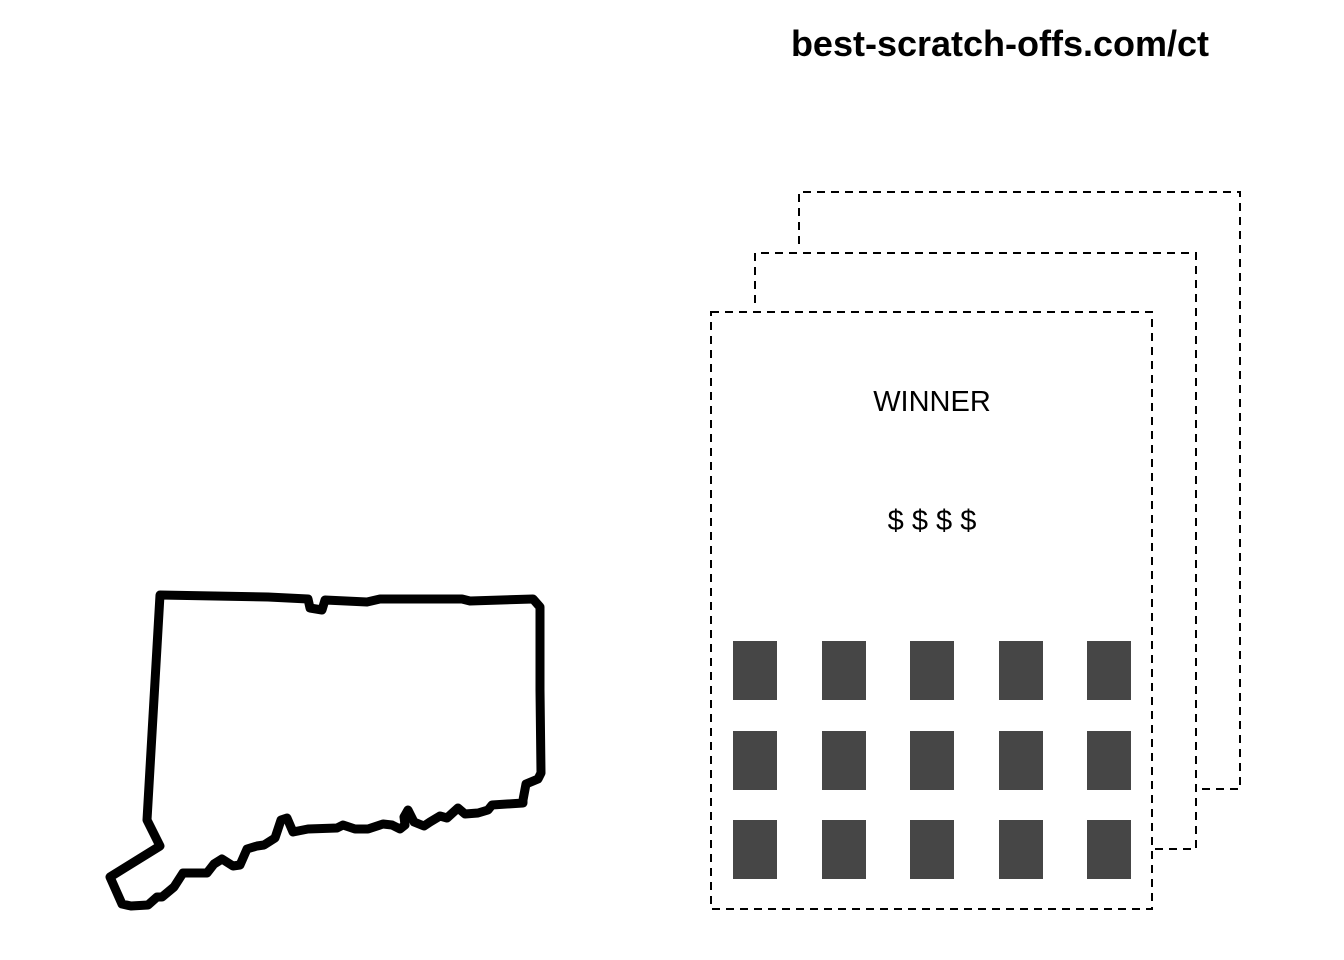 Image resolution: width=1344 pixels, height=960 pixels. Describe the element at coordinates (325, 750) in the screenshot. I see `state-border` at that location.